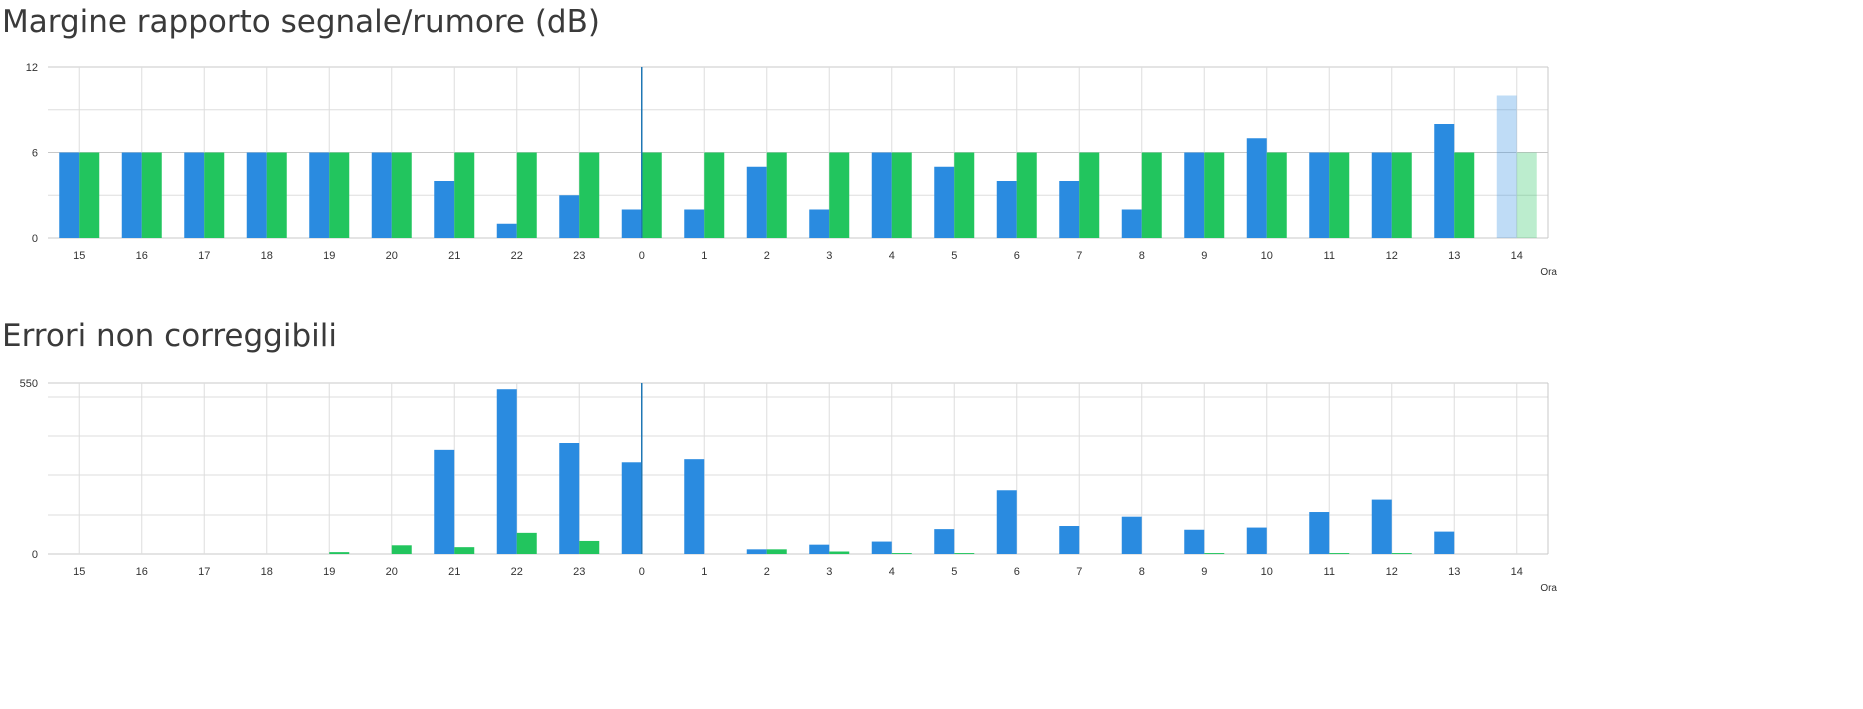  What do you see at coordinates (704, 256) in the screenshot?
I see `x-tick-label: 1` at bounding box center [704, 256].